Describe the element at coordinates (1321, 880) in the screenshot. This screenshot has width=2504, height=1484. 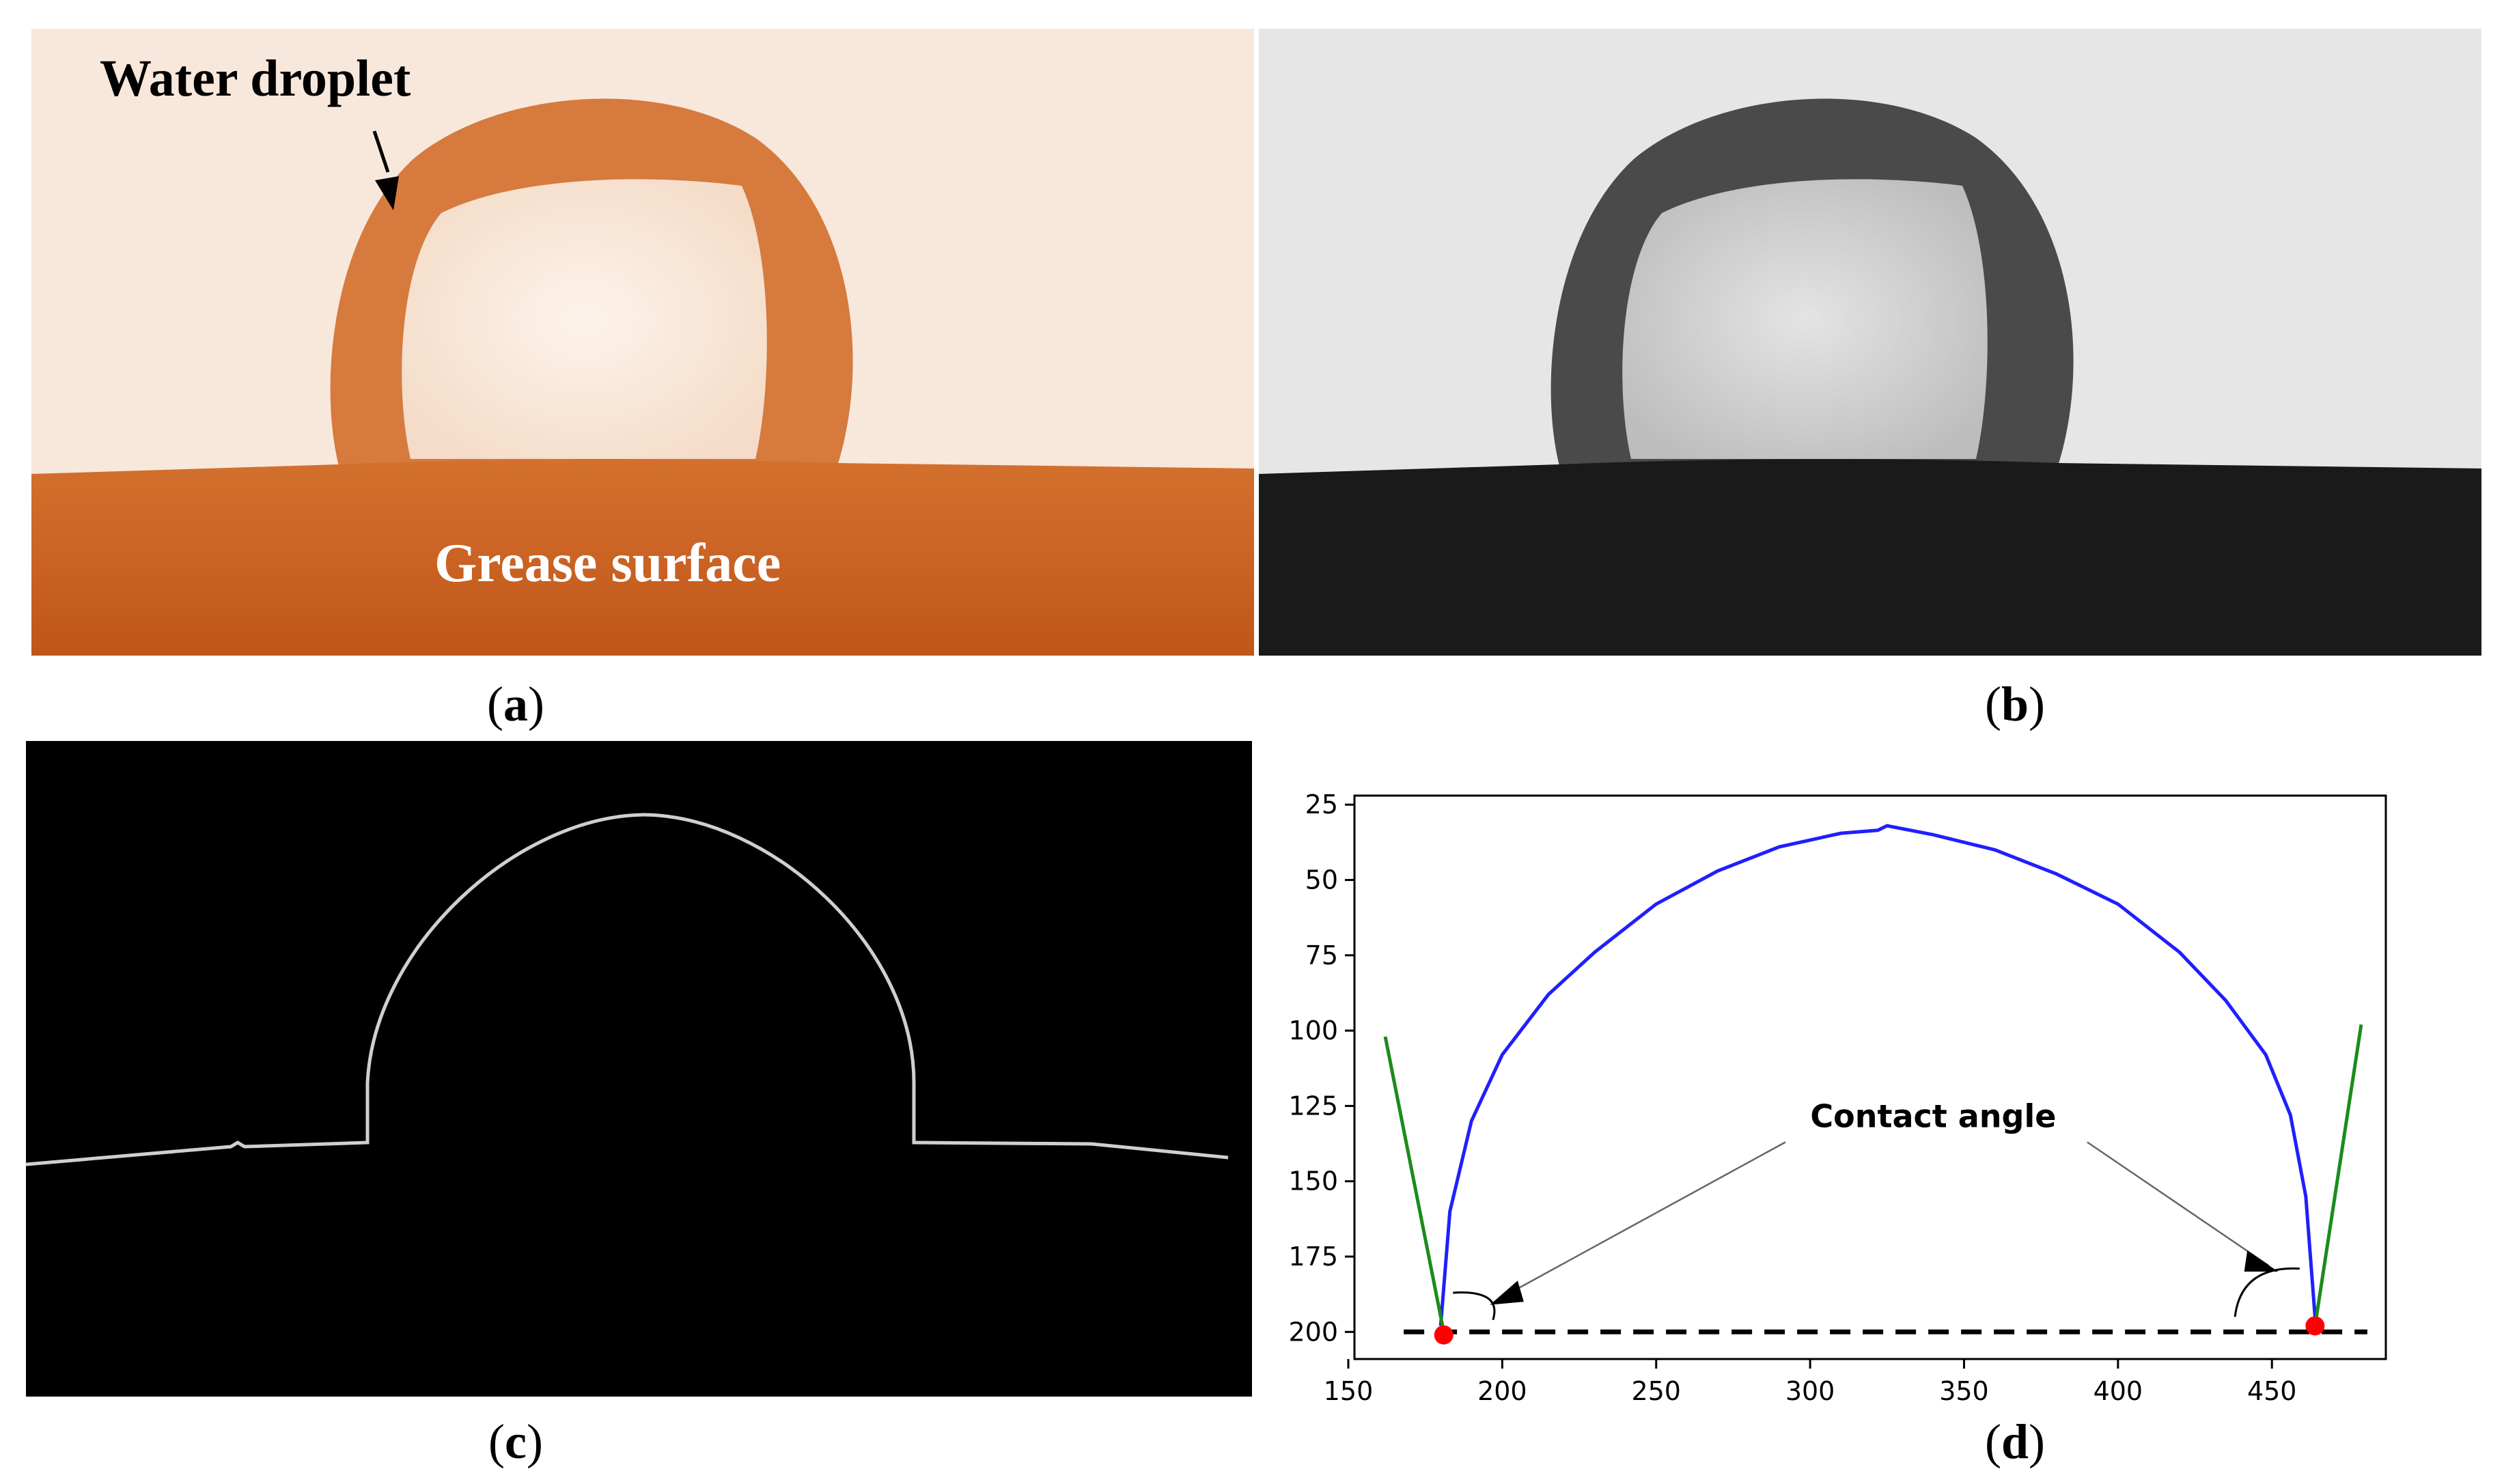
I see `y-tick-label: 50` at that location.